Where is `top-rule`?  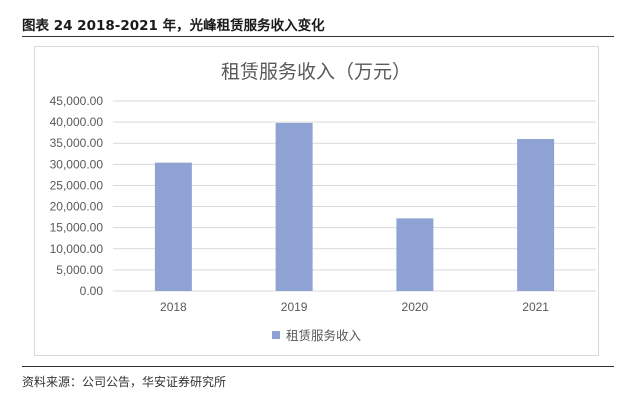 top-rule is located at coordinates (318, 36).